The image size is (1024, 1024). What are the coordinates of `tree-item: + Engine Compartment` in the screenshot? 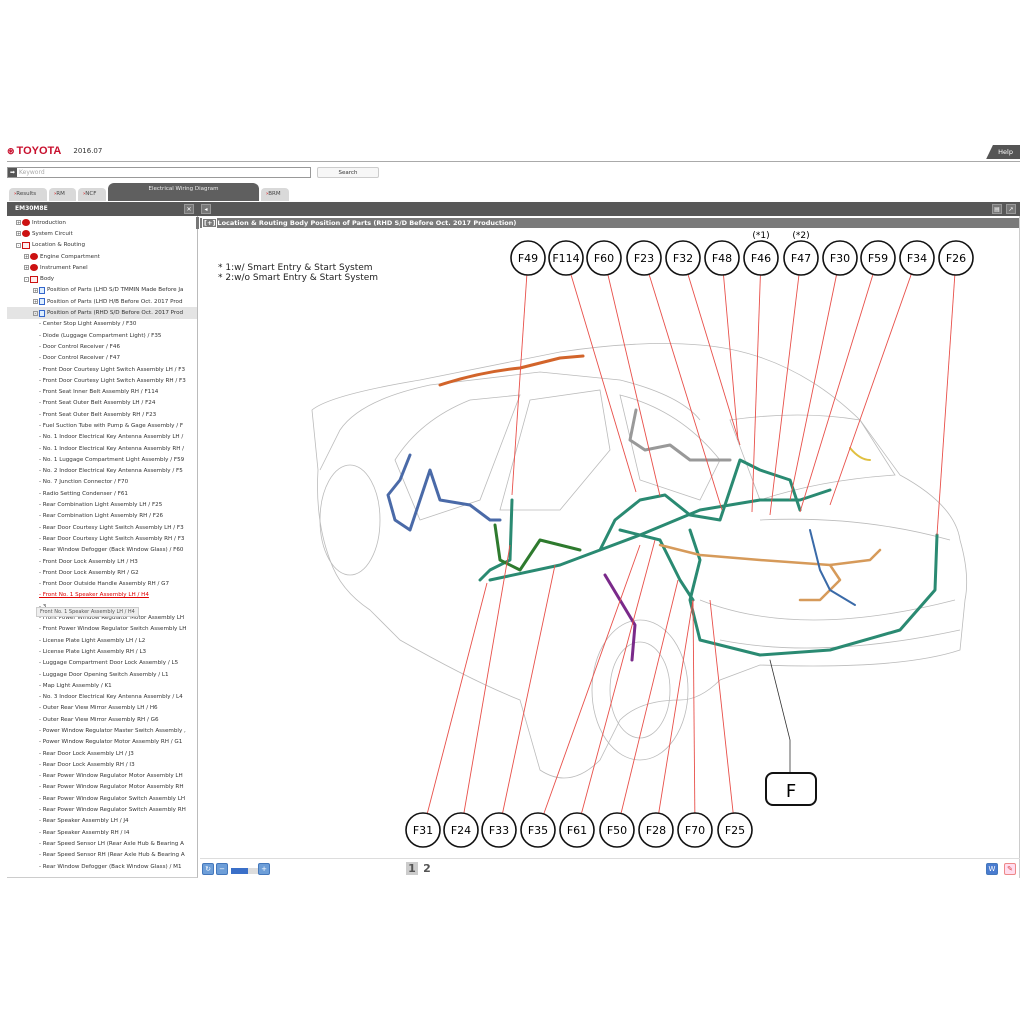 It's located at (102, 256).